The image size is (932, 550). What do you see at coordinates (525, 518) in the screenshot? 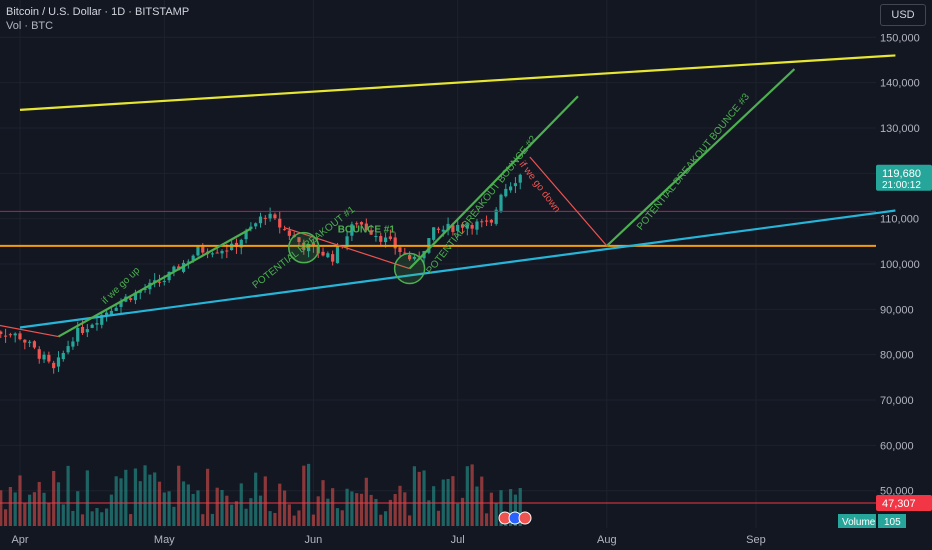
I see `event-flag-icon` at bounding box center [525, 518].